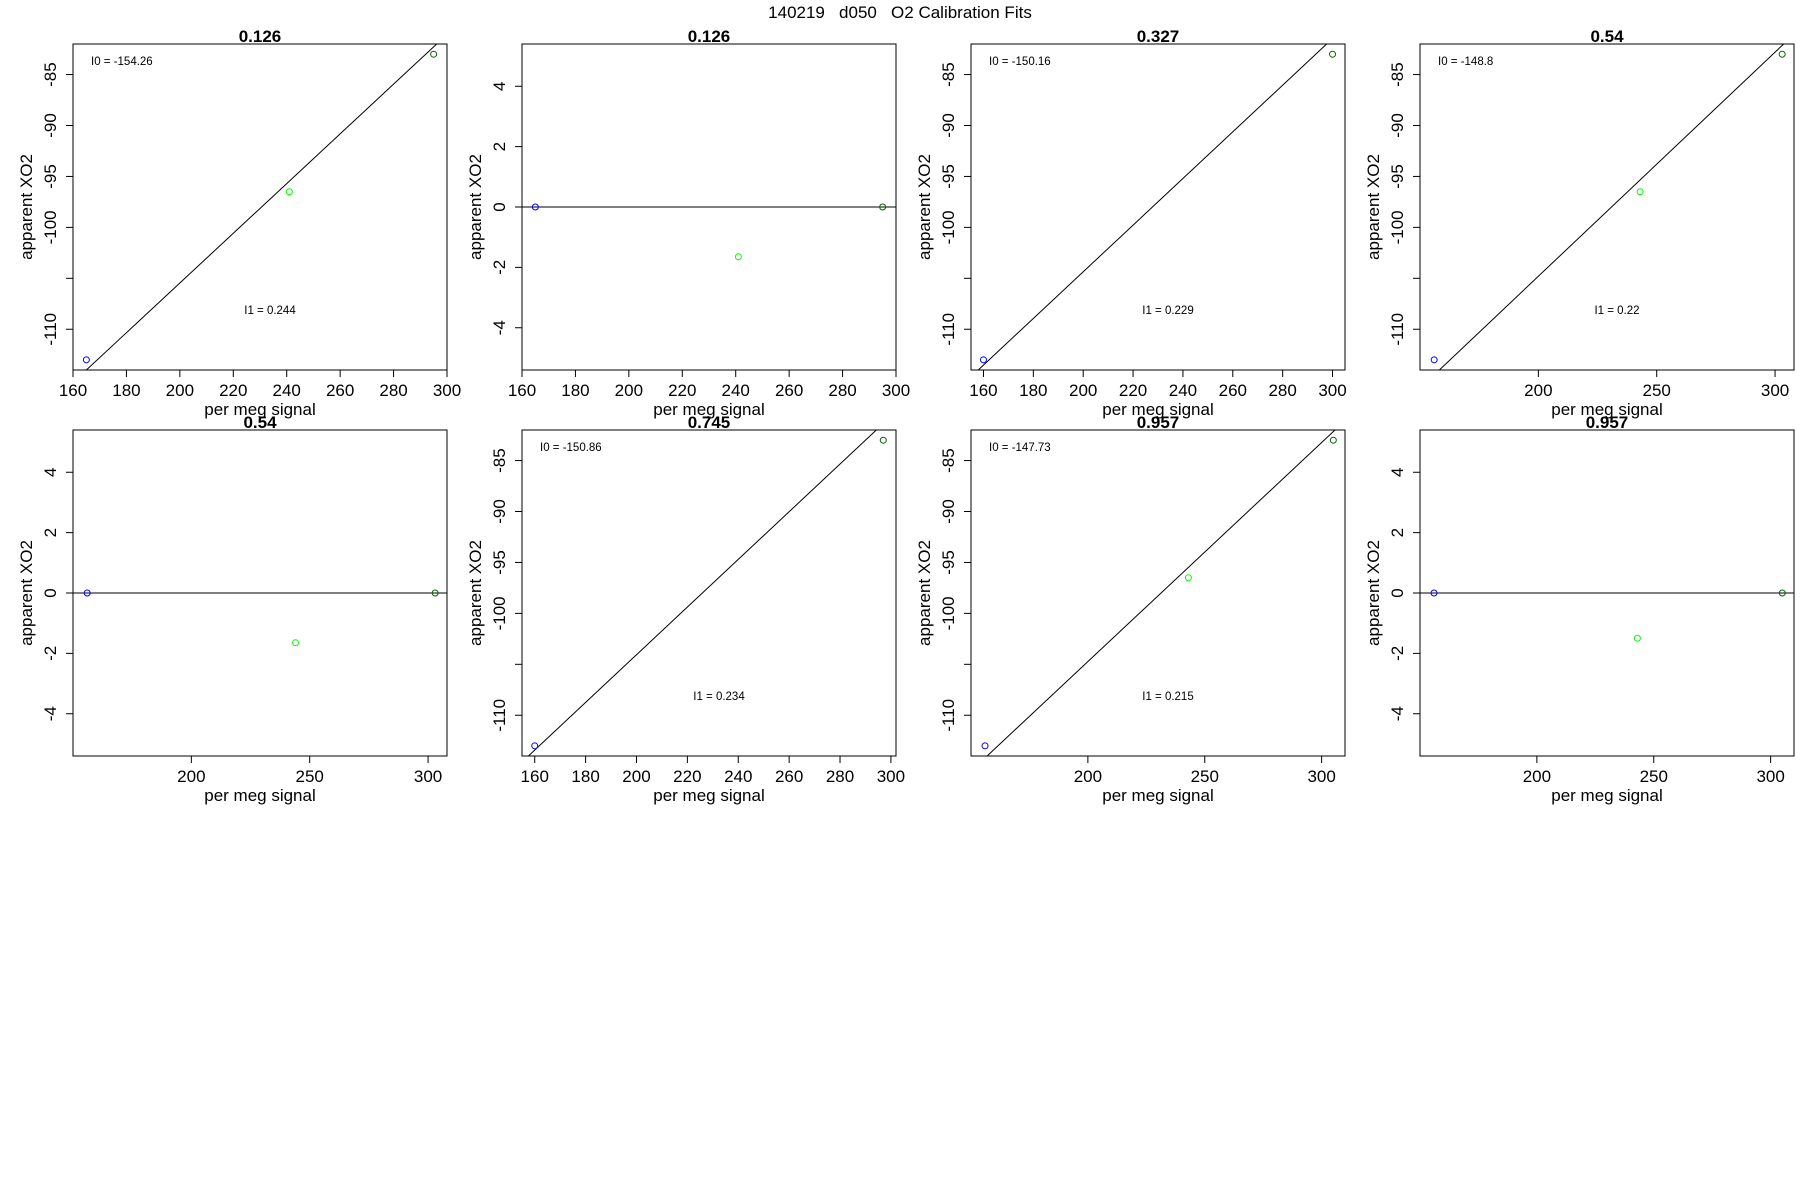 The image size is (1800, 1200). Describe the element at coordinates (900, 12) in the screenshot. I see `figure-title: 140219 d050 O2 Calibration Fits` at that location.